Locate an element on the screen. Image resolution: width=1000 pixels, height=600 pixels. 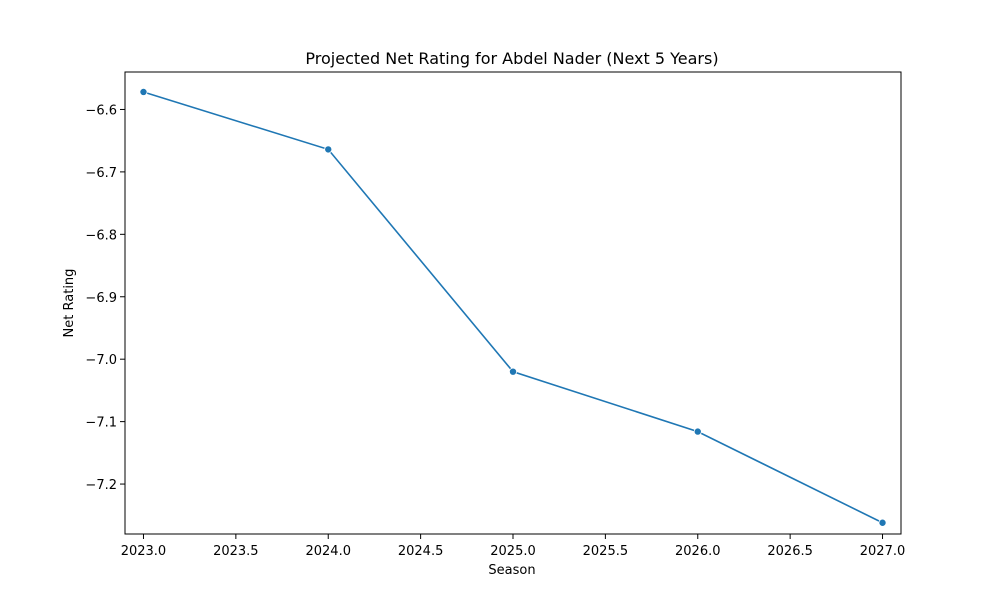
x-tick-label: 2023.0 is located at coordinates (144, 551).